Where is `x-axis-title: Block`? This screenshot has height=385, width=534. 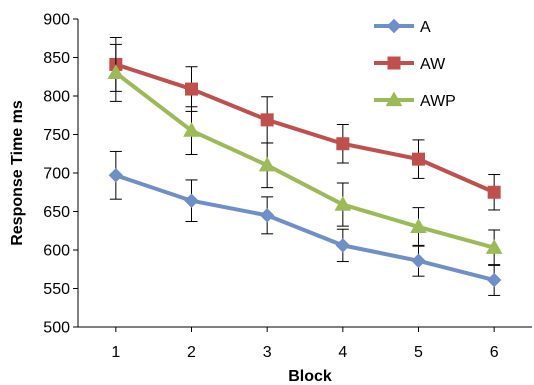
x-axis-title: Block is located at coordinates (310, 376).